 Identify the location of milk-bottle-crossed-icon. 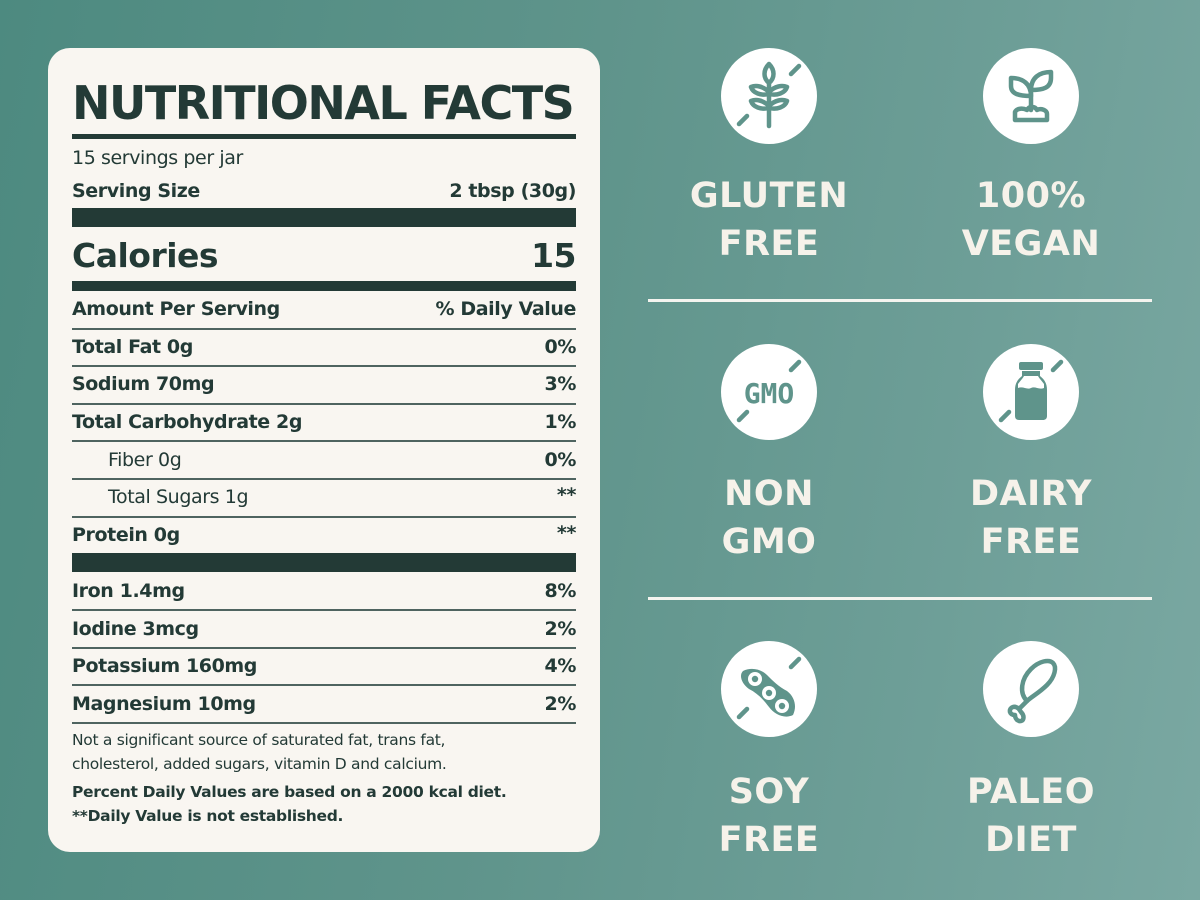
(1031, 392).